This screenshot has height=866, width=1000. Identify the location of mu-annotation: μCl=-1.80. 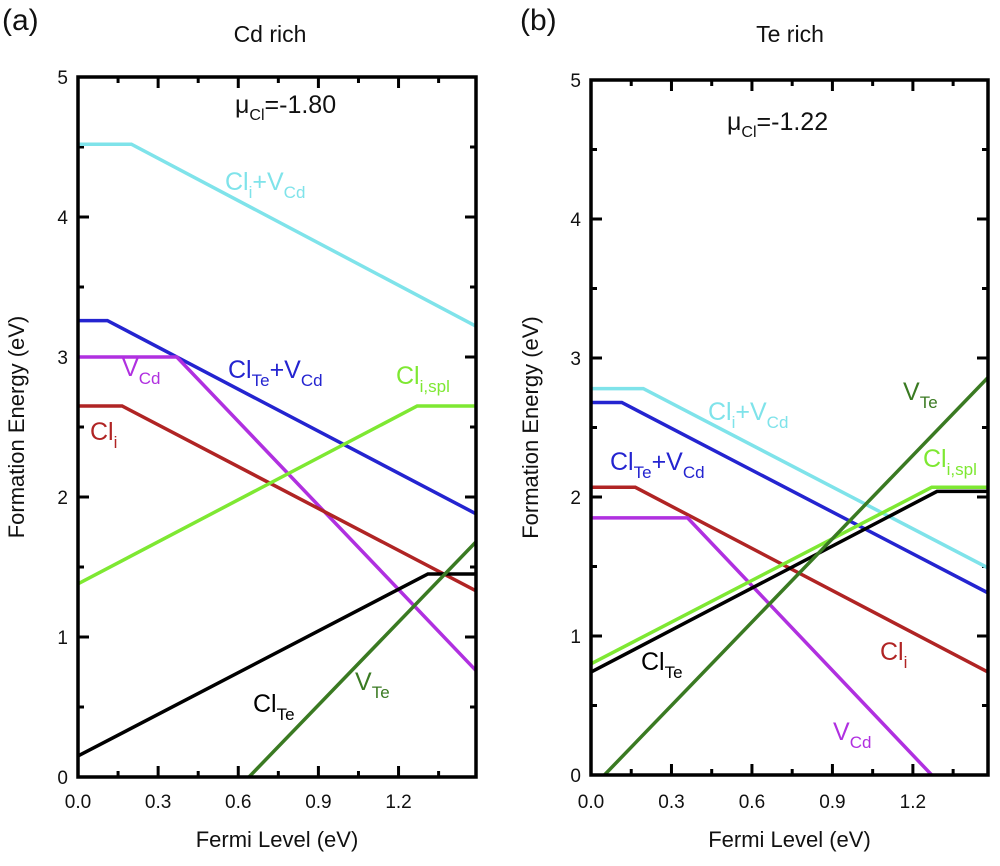
(285, 107).